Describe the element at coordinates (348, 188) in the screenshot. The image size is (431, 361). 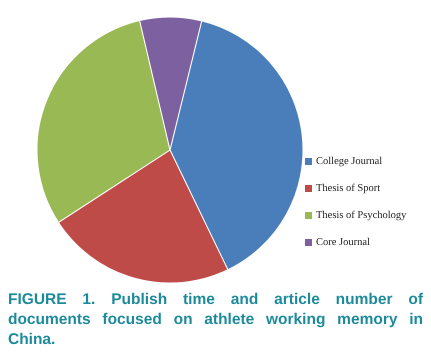
I see `legend-label: Thesis of Sport` at that location.